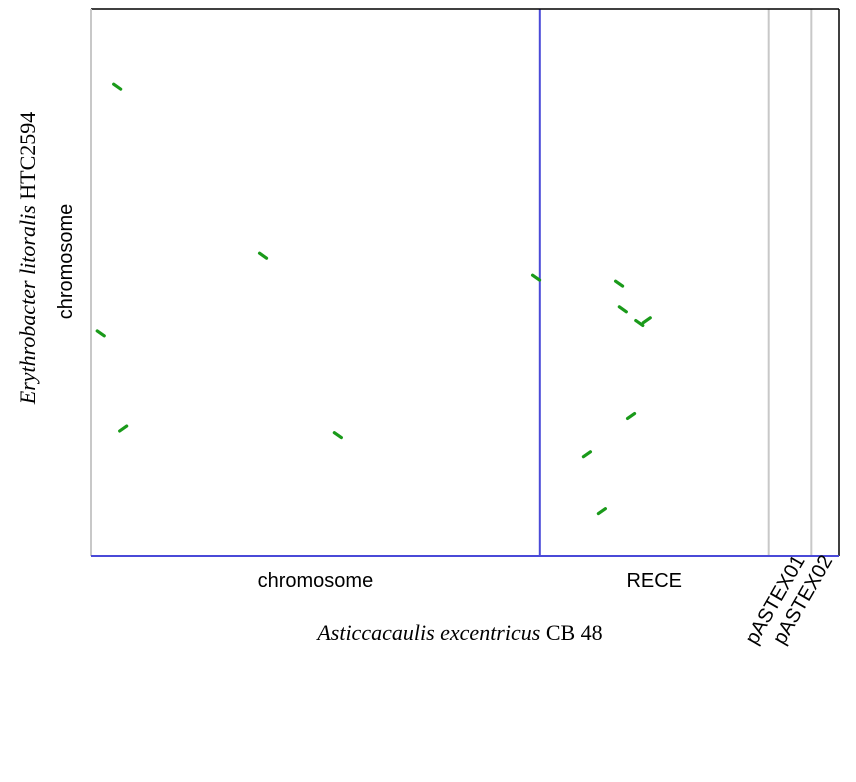 The height and width of the screenshot is (782, 856). I want to click on y-sequence-labels: chromosome, so click(66, 262).